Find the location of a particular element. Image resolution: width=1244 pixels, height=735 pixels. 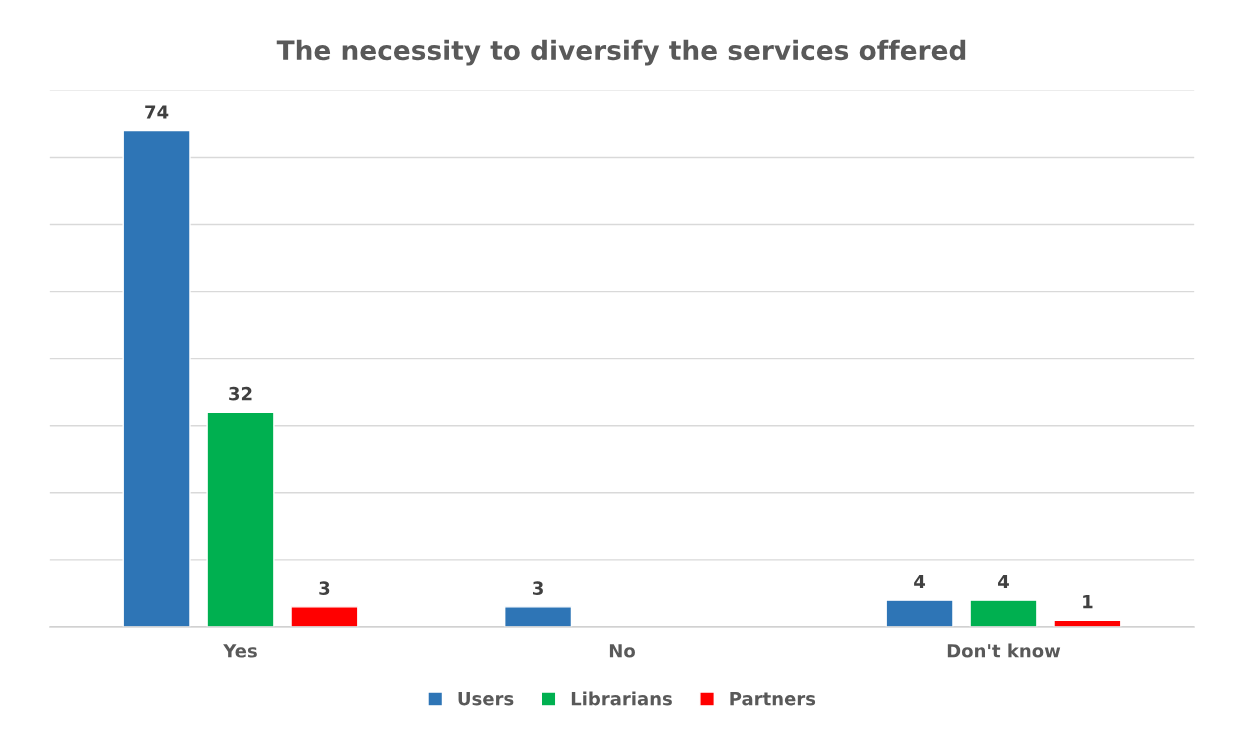

legend-label: Users is located at coordinates (486, 699).